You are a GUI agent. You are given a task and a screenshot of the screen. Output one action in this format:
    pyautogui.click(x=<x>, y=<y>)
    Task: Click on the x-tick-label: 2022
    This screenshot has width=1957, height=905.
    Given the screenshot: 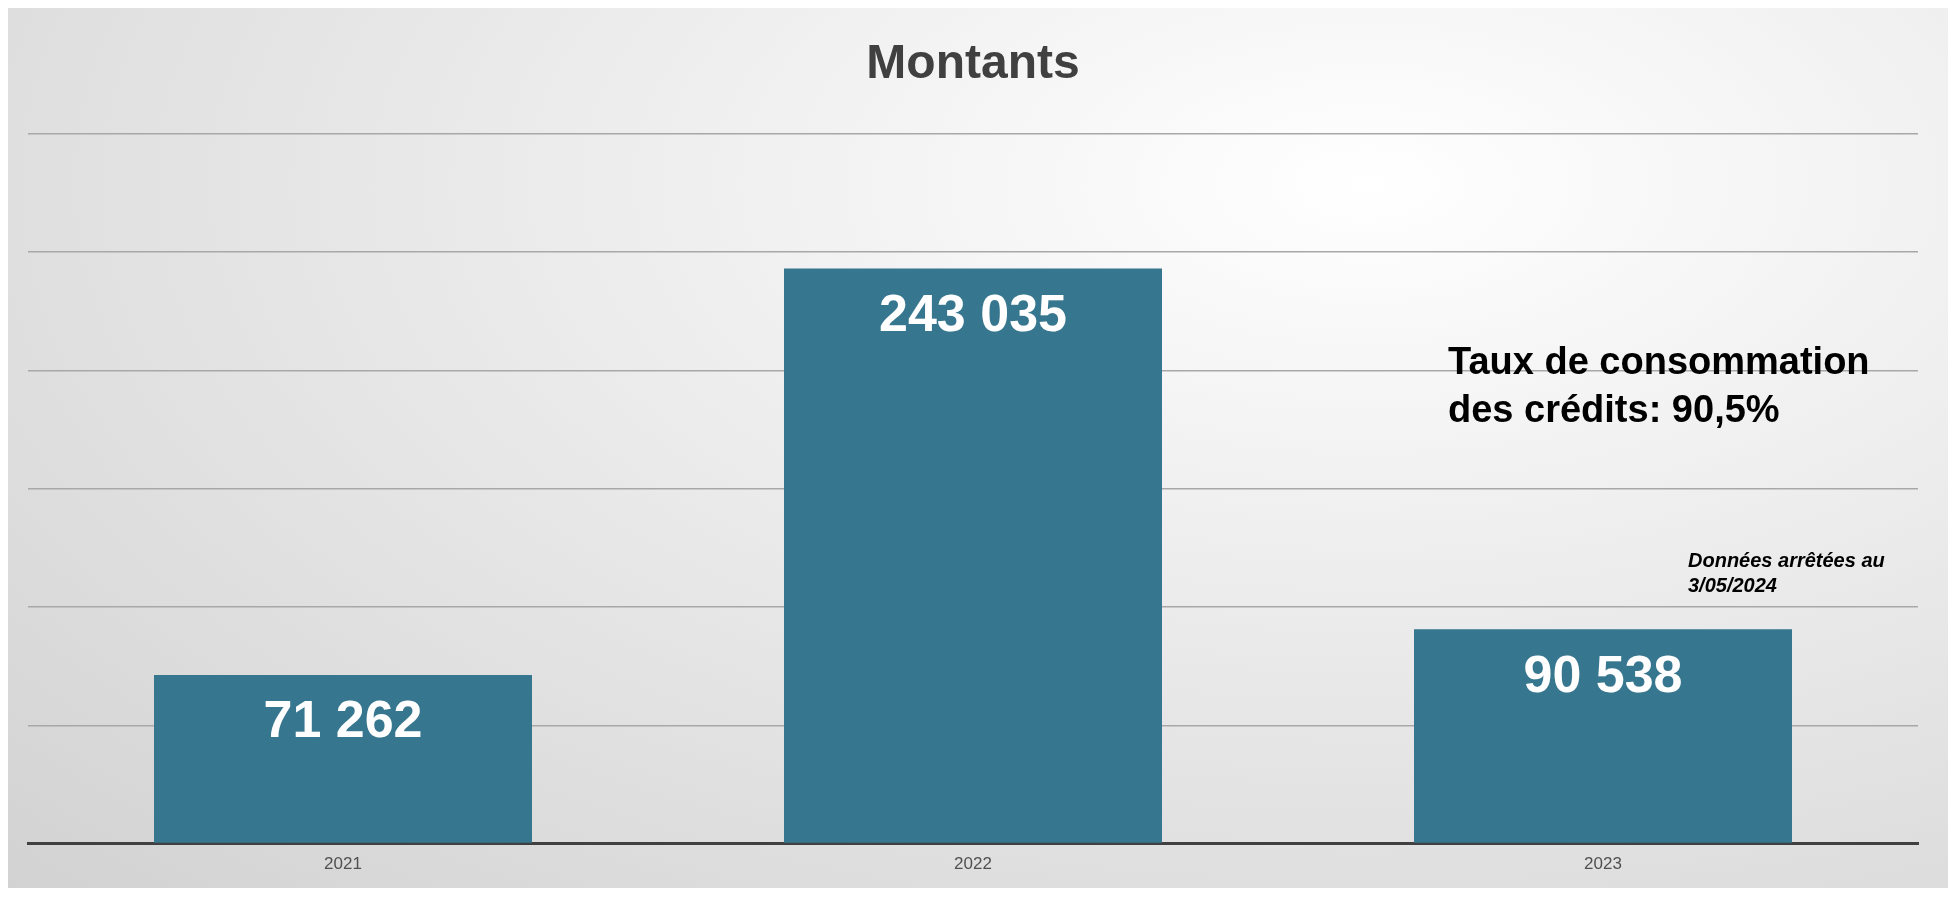 What is the action you would take?
    pyautogui.click(x=973, y=864)
    